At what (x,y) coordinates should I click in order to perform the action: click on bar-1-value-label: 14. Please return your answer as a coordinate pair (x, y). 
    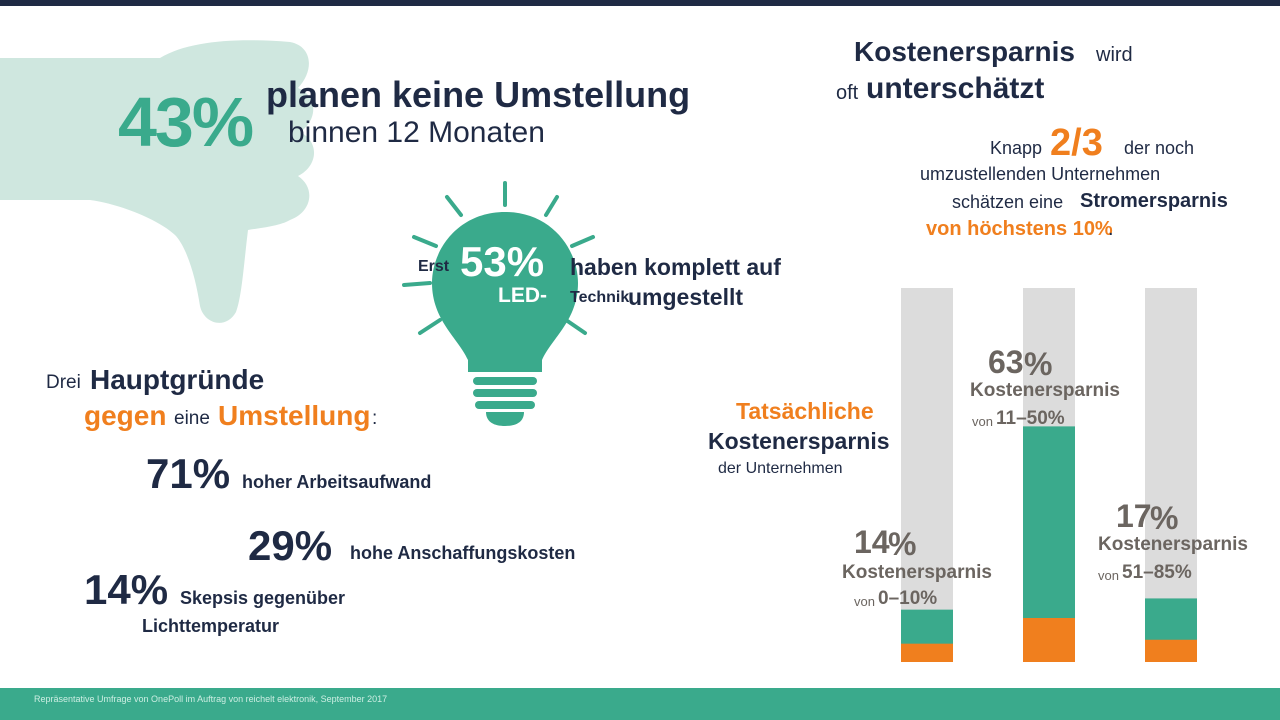
    Looking at the image, I should click on (872, 542).